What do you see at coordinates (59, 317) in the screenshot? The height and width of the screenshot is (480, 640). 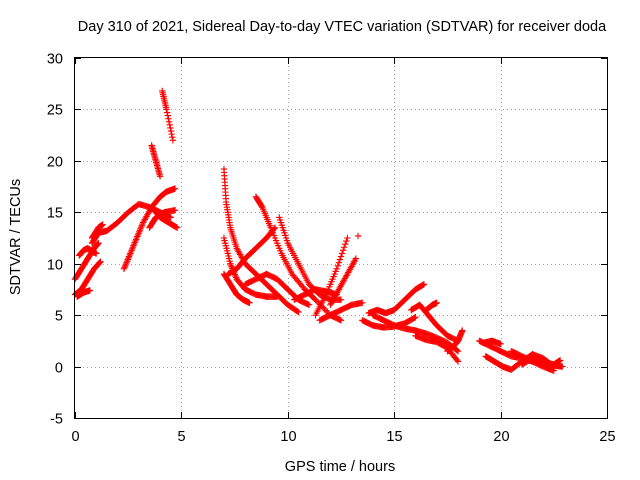 I see `y-tick-label: 5` at bounding box center [59, 317].